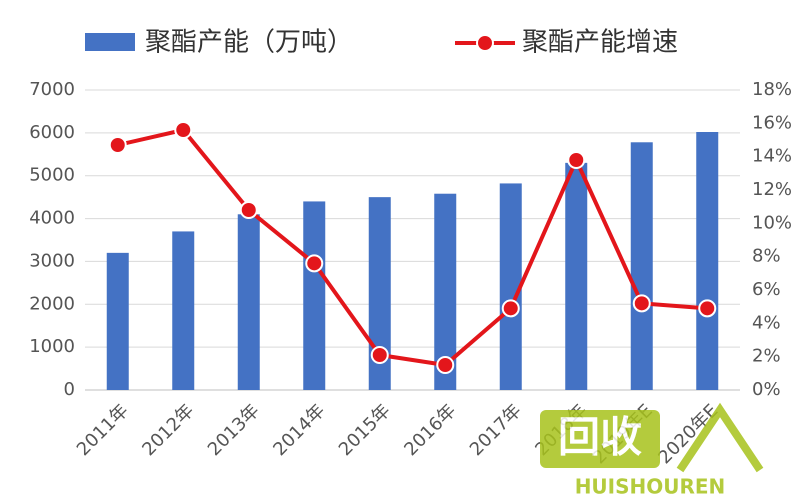 The width and height of the screenshot is (800, 500). What do you see at coordinates (772, 156) in the screenshot?
I see `y2-tick-label: 14%` at bounding box center [772, 156].